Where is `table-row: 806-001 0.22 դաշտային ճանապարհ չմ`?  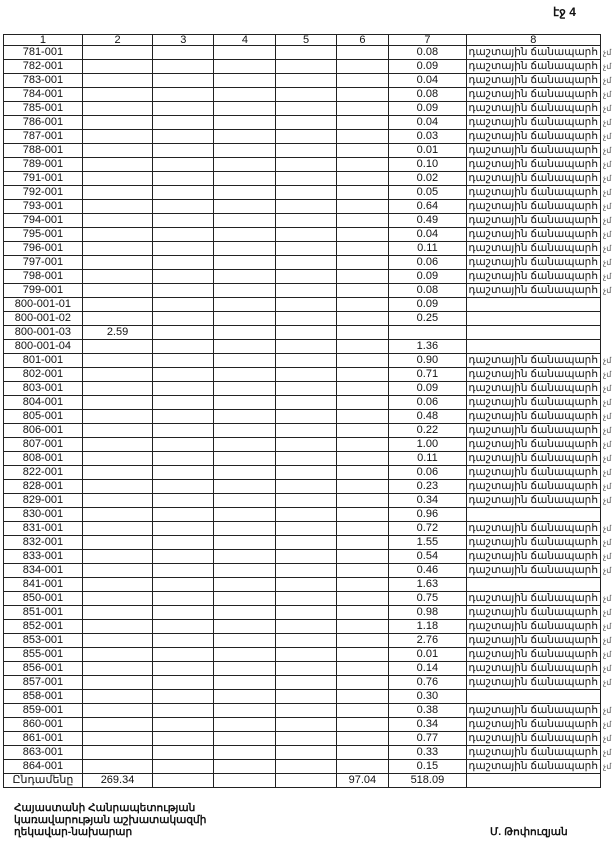
table-row: 806-001 0.22 դաշտային ճանապարհ չմ is located at coordinates (309, 430).